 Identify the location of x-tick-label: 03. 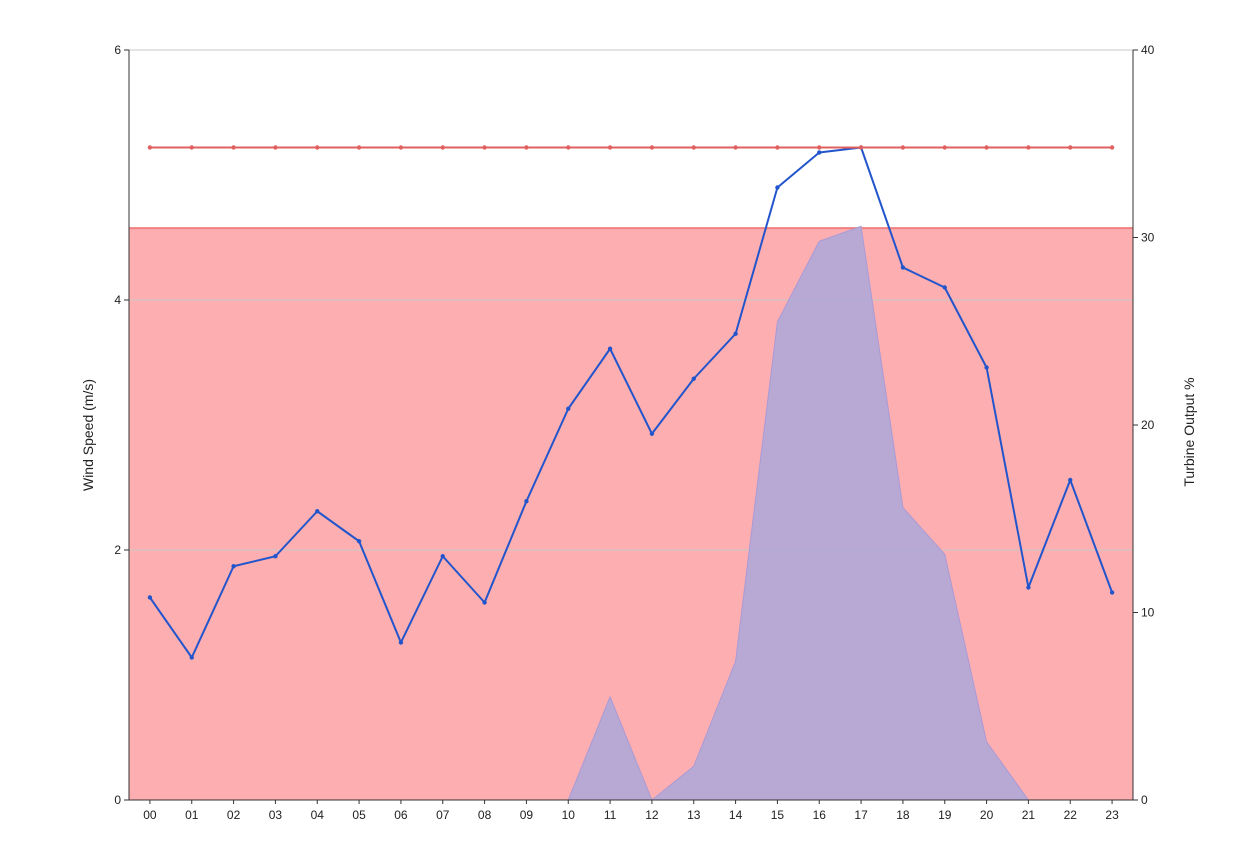
(276, 815).